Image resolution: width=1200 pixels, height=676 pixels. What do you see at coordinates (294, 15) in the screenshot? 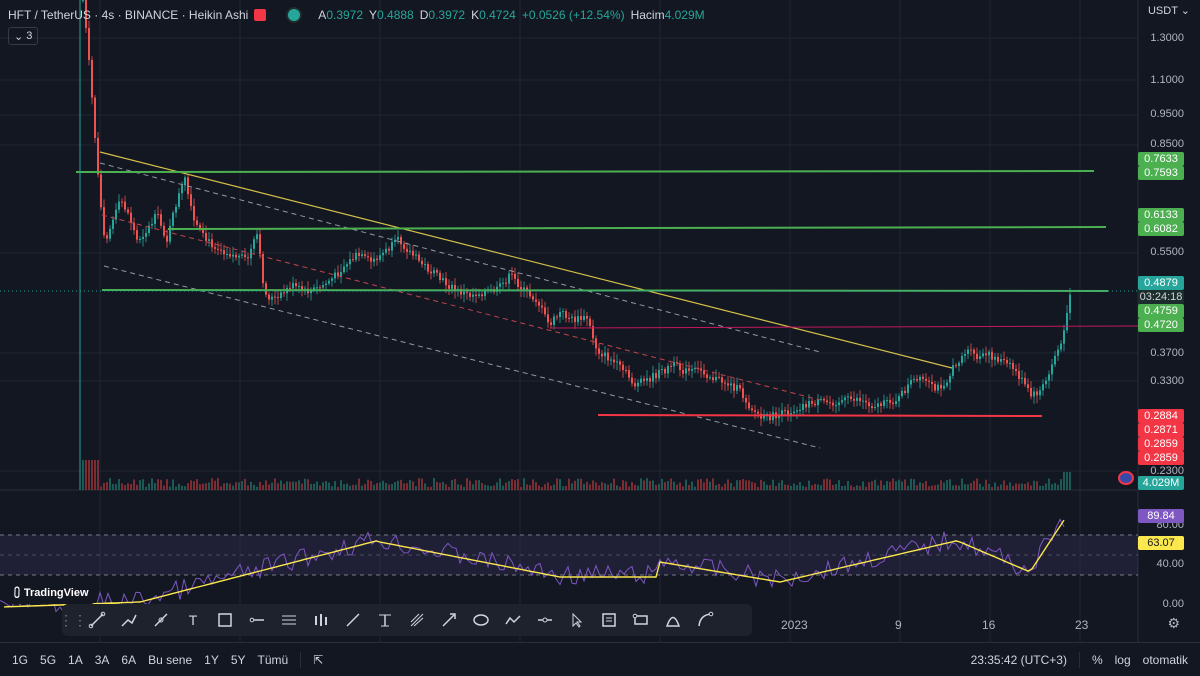
I see `market-status-icon` at bounding box center [294, 15].